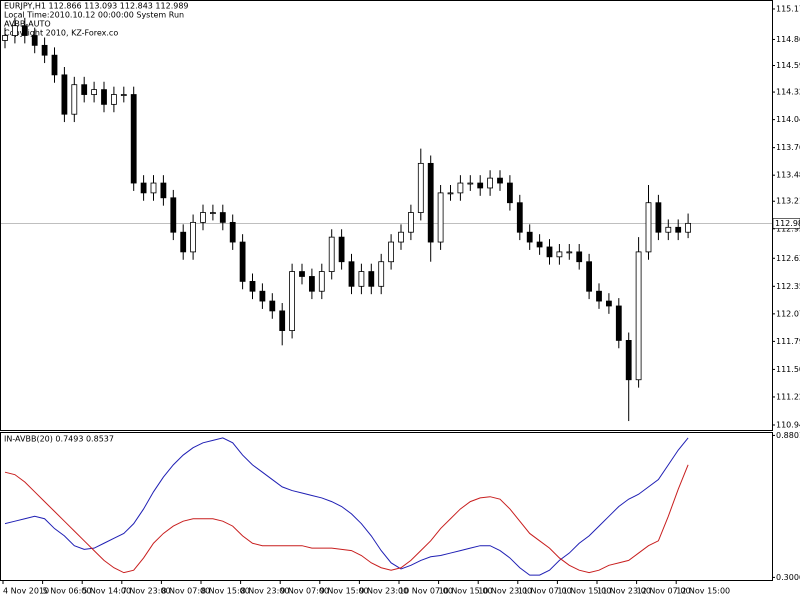 The width and height of the screenshot is (800, 600). Describe the element at coordinates (788, 65) in the screenshot. I see `y-tick-label: 114.595` at that location.